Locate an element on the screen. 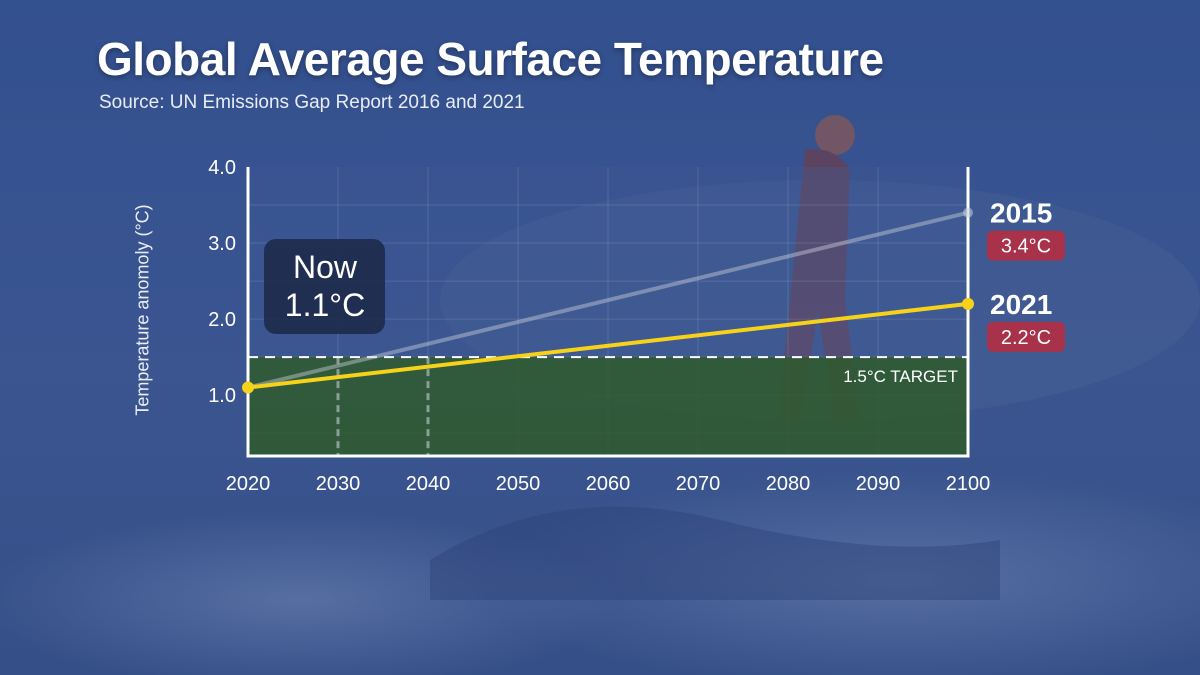 The image size is (1200, 675). value-badge-2021 is located at coordinates (1026, 336).